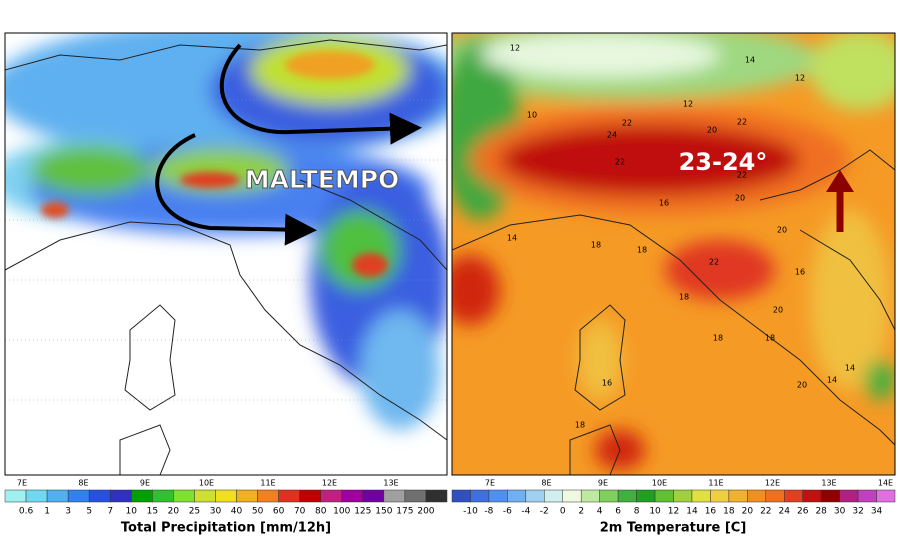  What do you see at coordinates (618, 512) in the screenshot?
I see `colorbar-label: 6` at bounding box center [618, 512].